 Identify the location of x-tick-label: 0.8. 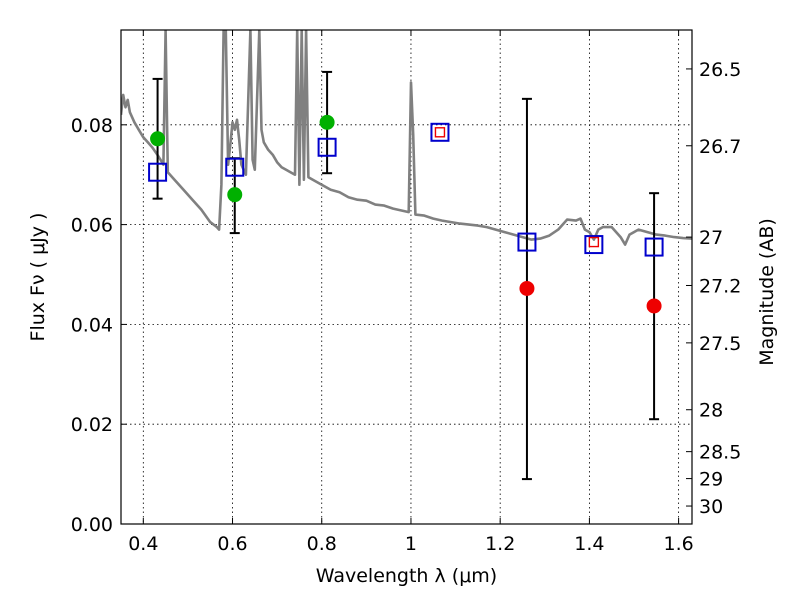
(322, 544).